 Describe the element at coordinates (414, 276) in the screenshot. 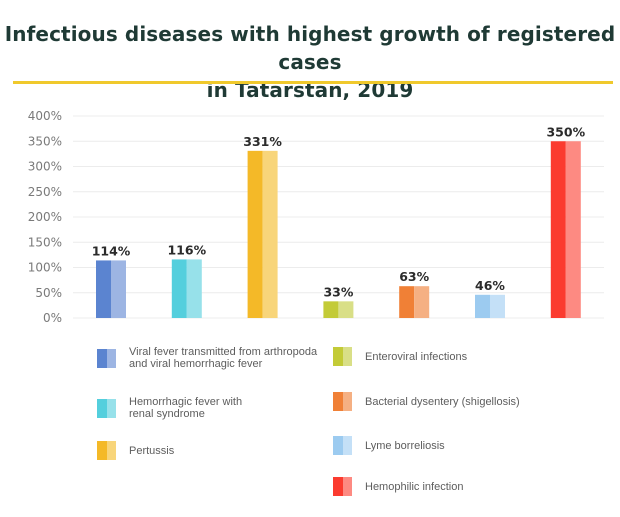

I see `value-label: 63%` at that location.